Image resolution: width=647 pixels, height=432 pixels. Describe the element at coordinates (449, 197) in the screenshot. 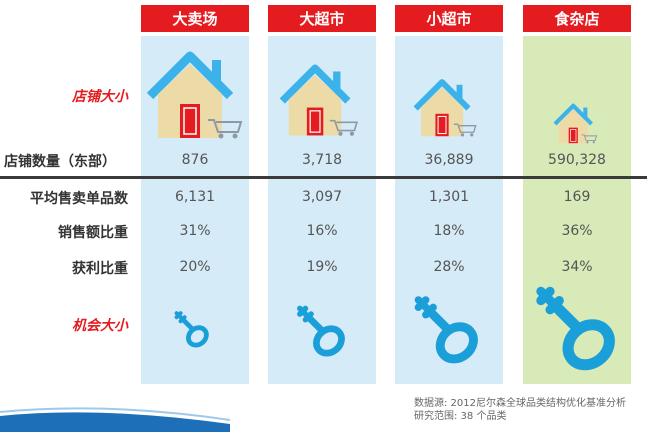

I see `avg-sku-minimarket: 1,301` at that location.